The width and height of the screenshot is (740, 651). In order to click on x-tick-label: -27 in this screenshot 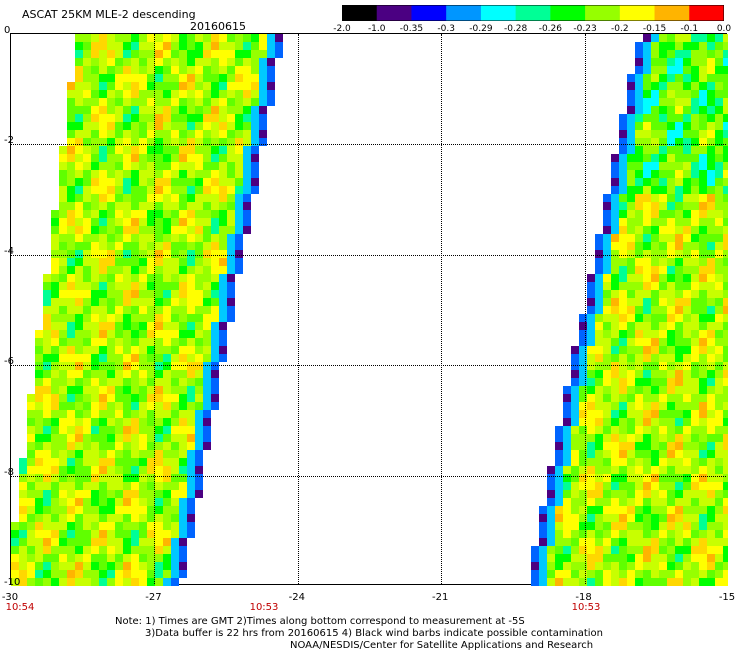, I will do `click(153, 597)`.